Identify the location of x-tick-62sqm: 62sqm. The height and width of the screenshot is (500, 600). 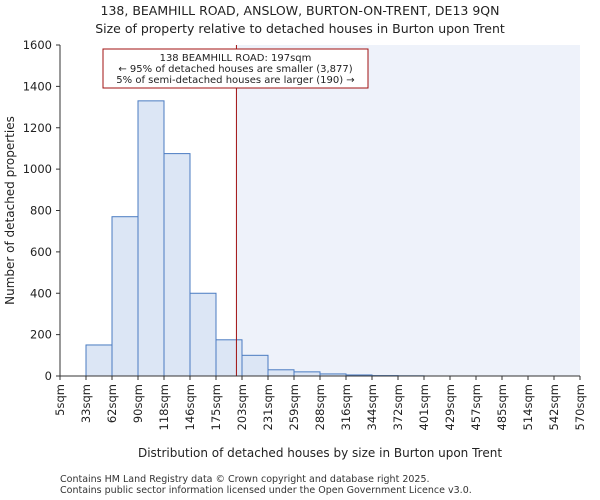
(112, 399).